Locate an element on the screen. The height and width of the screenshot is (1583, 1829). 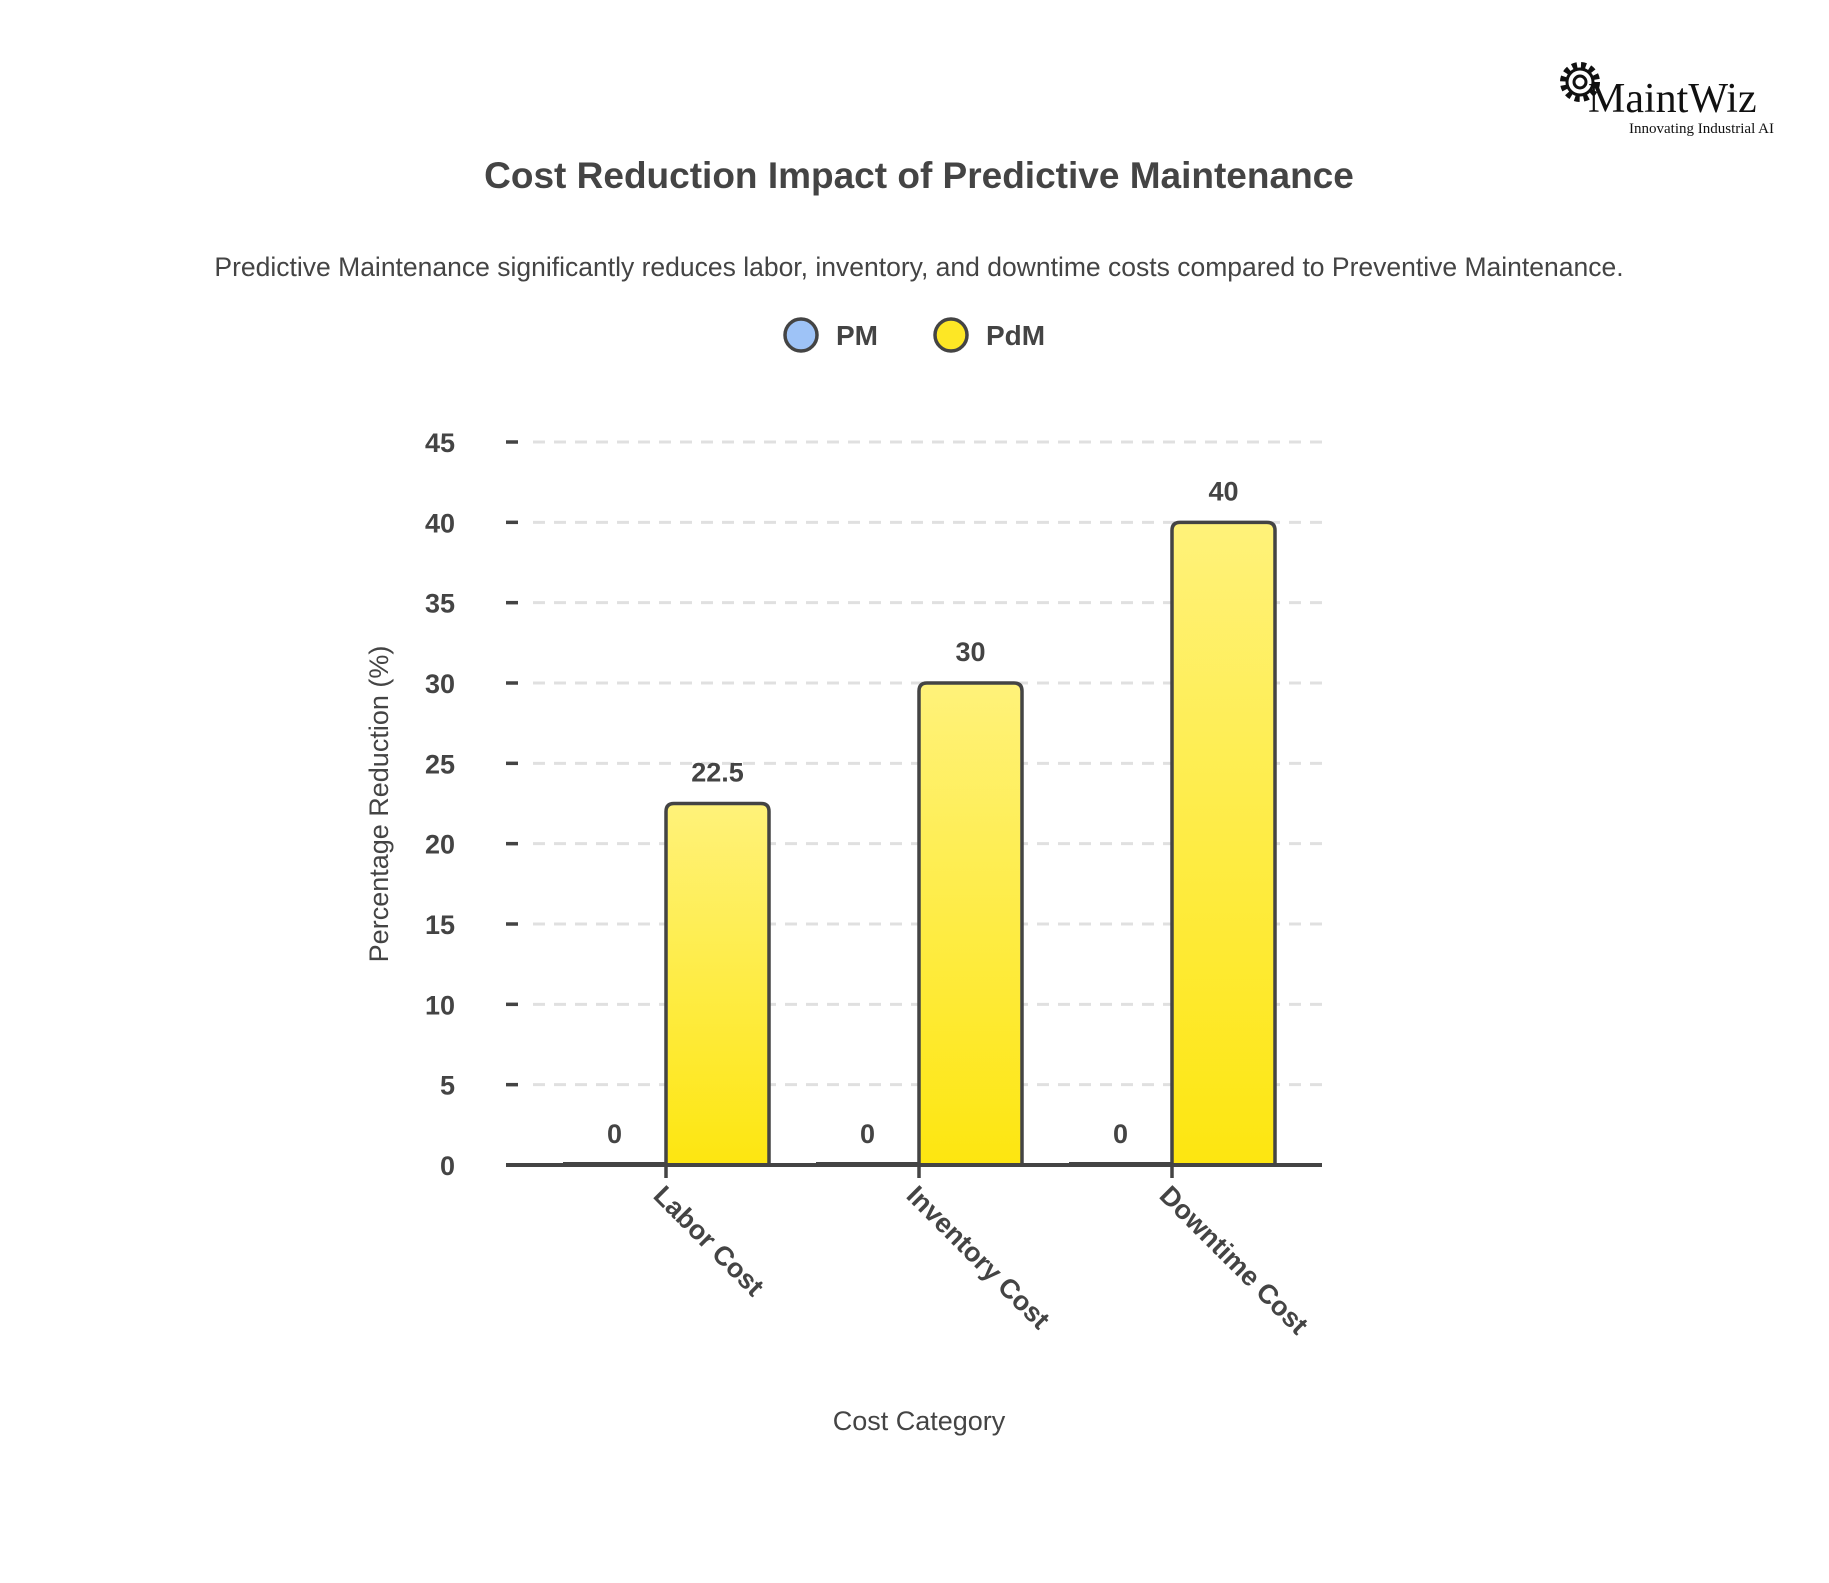
y-tick-label: 0 is located at coordinates (447, 1166).